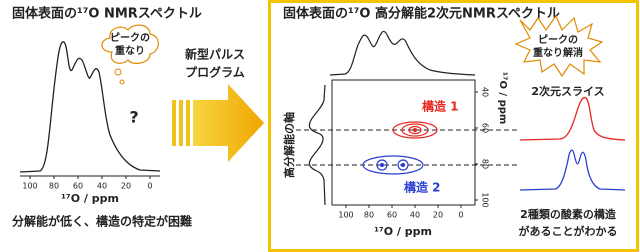 Image resolution: width=640 pixels, height=252 pixels. What do you see at coordinates (90, 107) in the screenshot?
I see `spectrum-1d` at bounding box center [90, 107].